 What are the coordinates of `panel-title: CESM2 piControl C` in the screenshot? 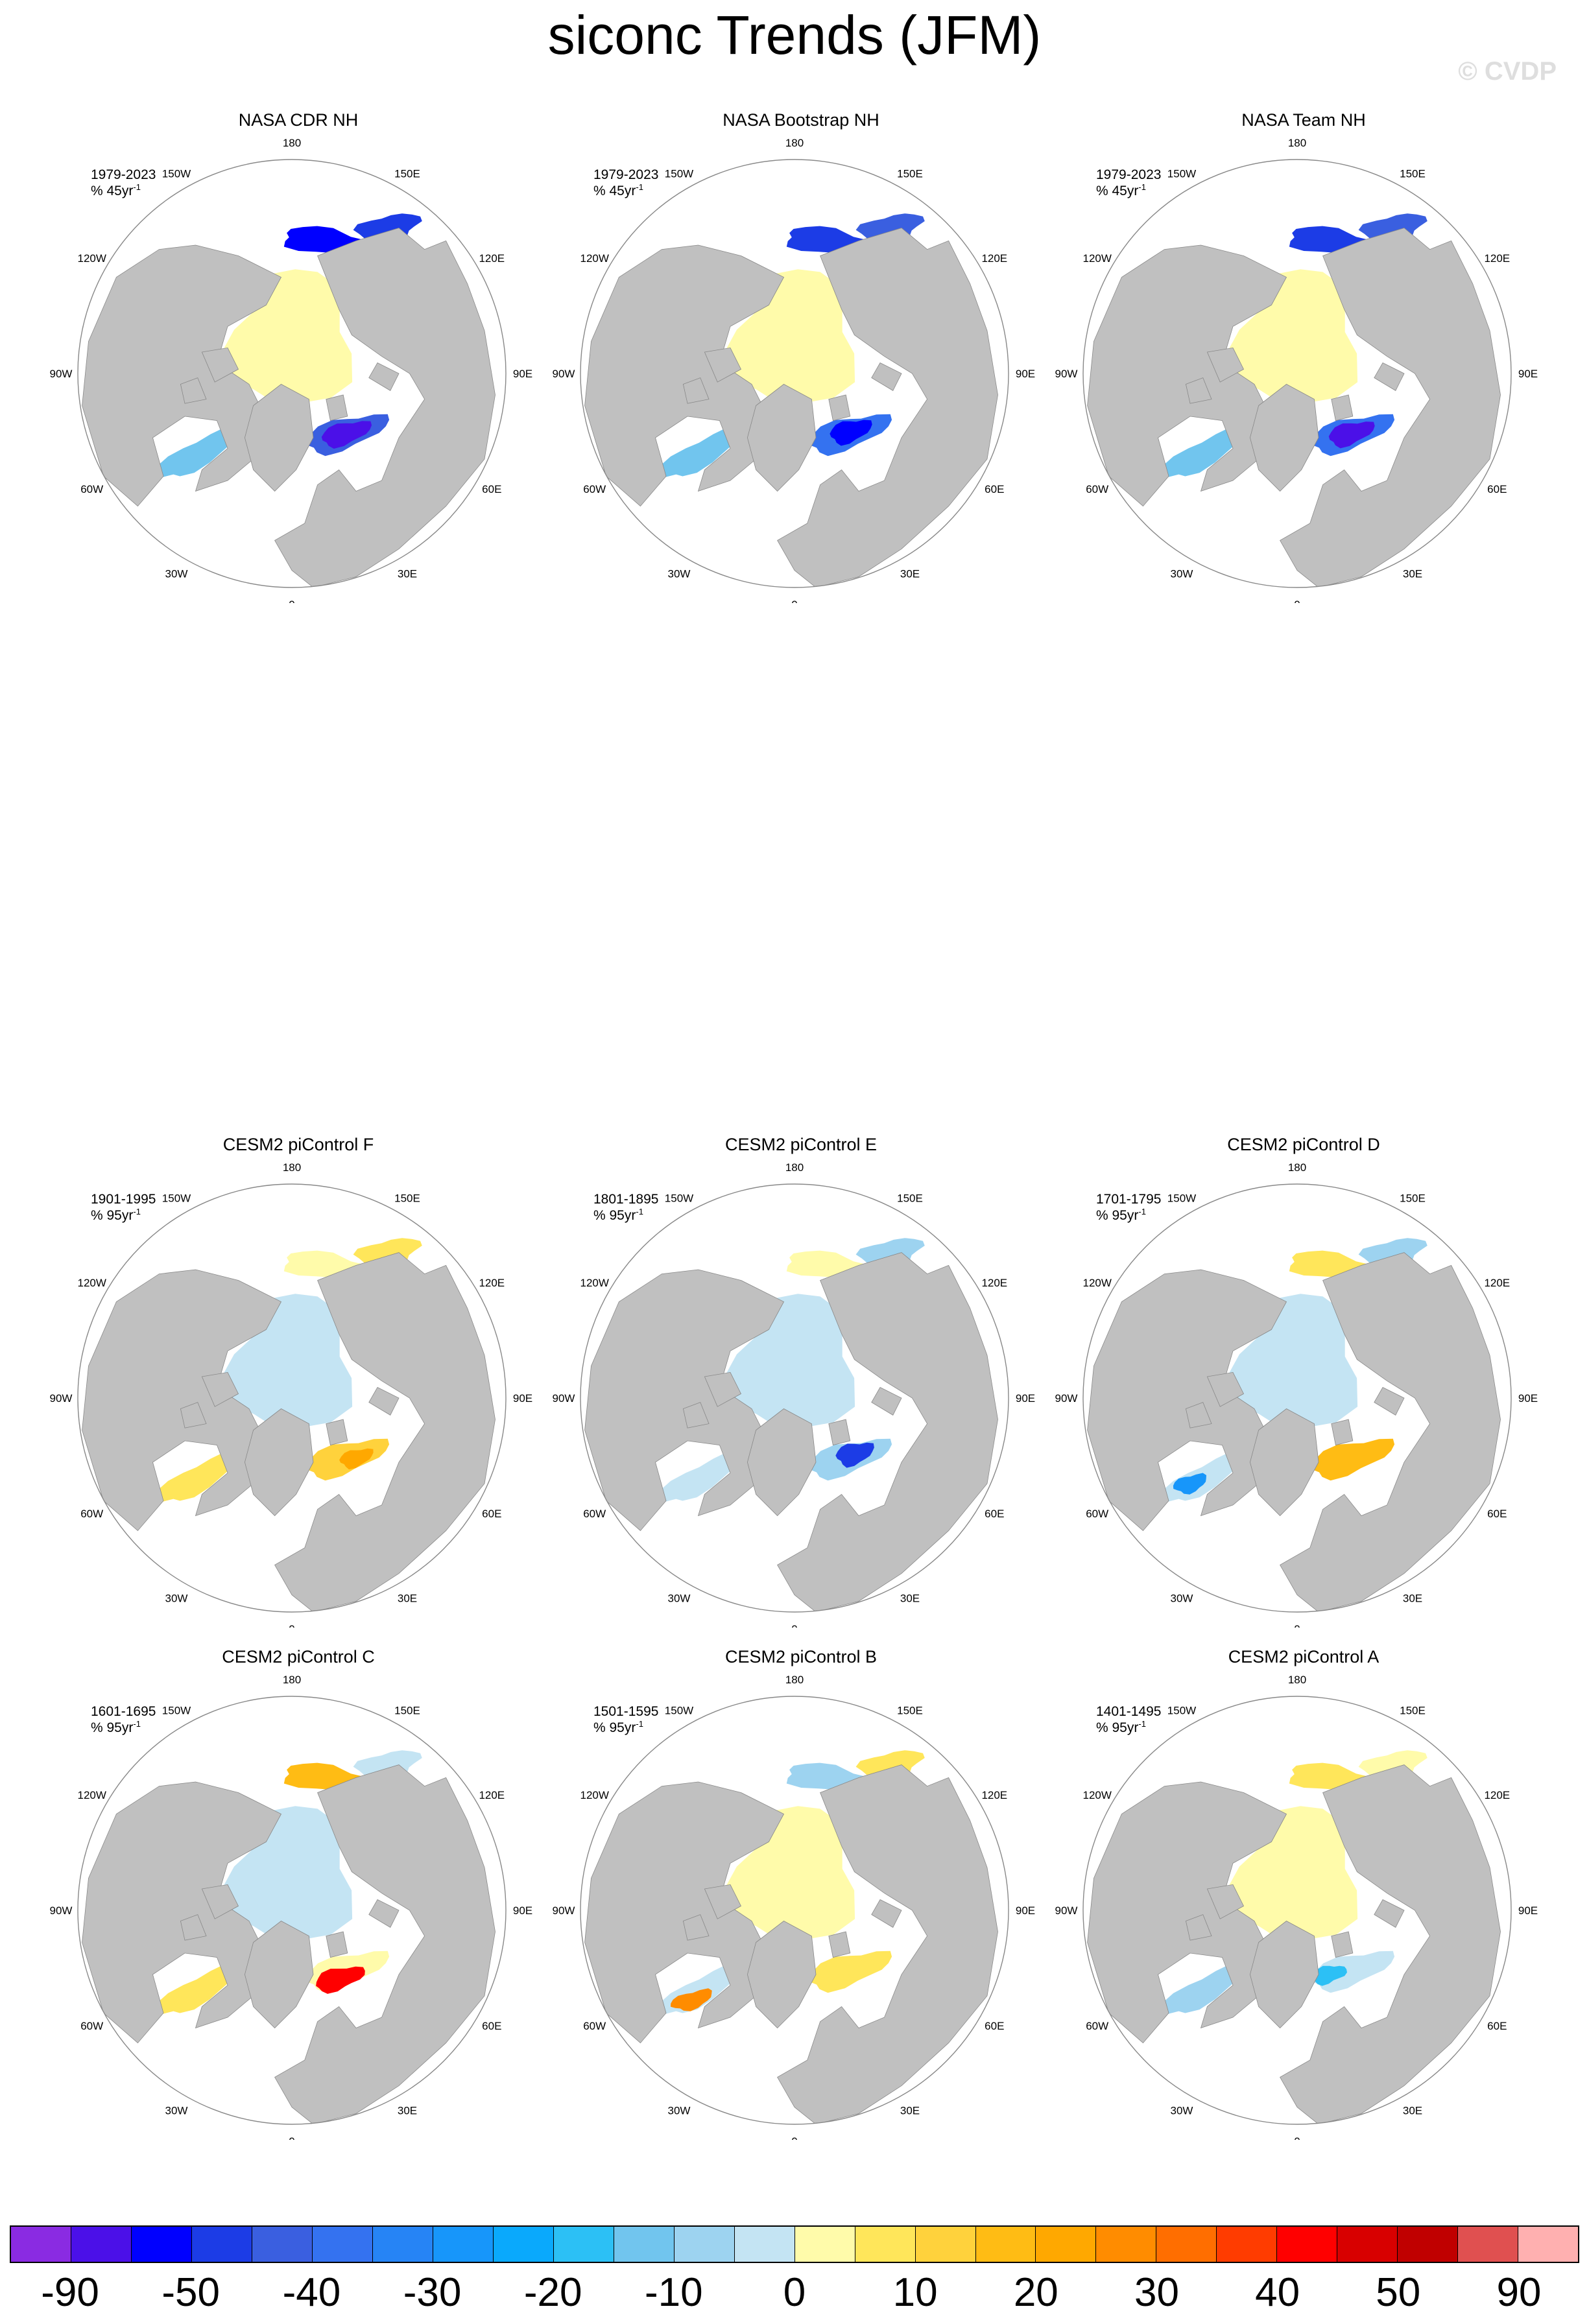 It's located at (298, 1657).